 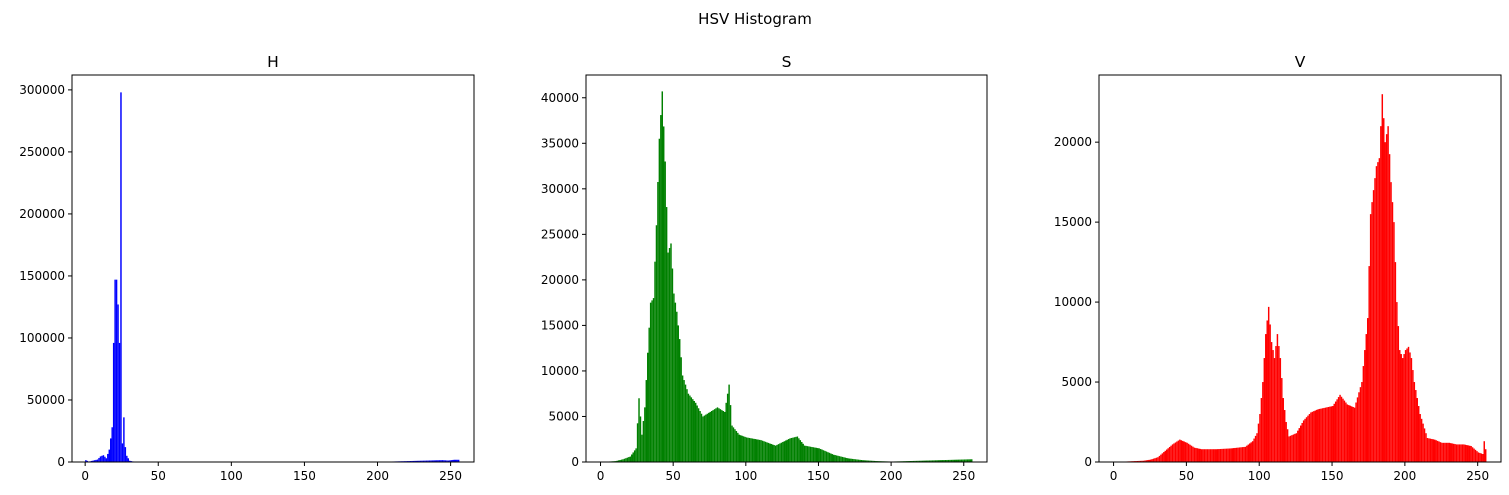 I want to click on x-tick-label: 150, so click(x=818, y=476).